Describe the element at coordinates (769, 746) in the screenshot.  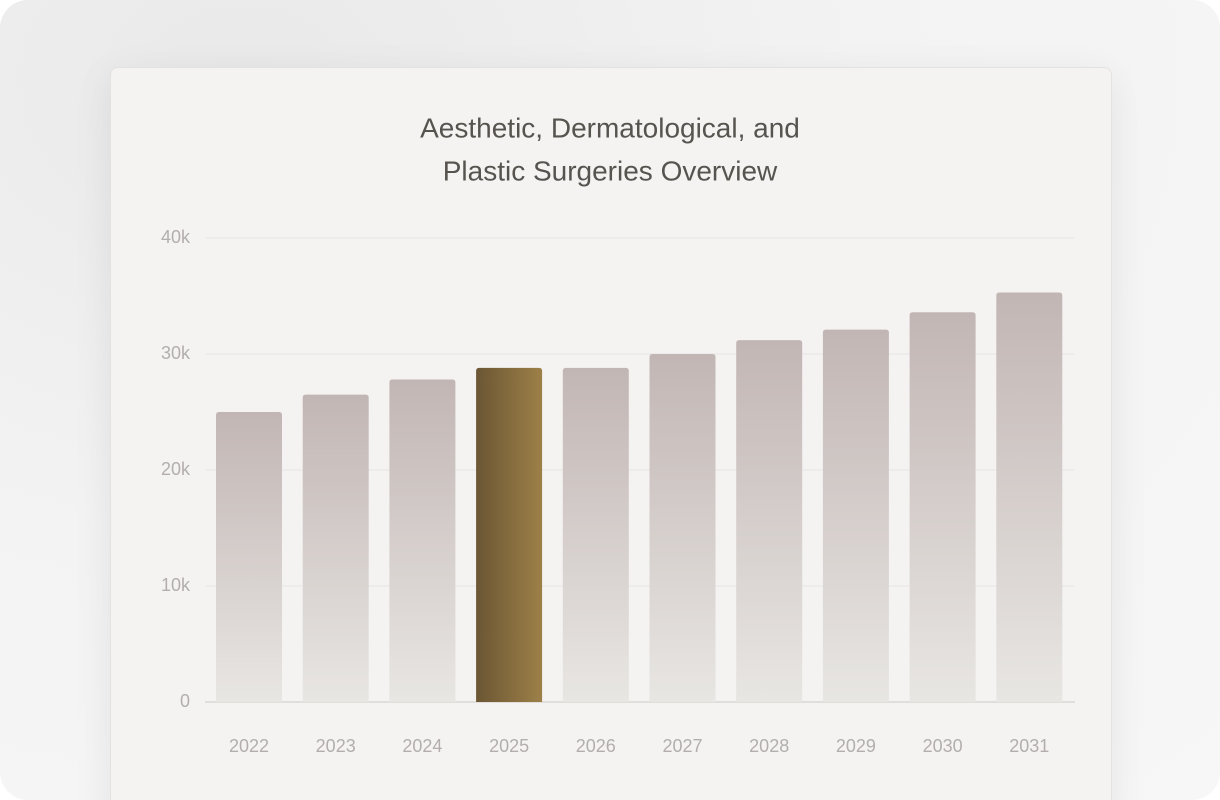
I see `x-tick-label: 2028` at that location.